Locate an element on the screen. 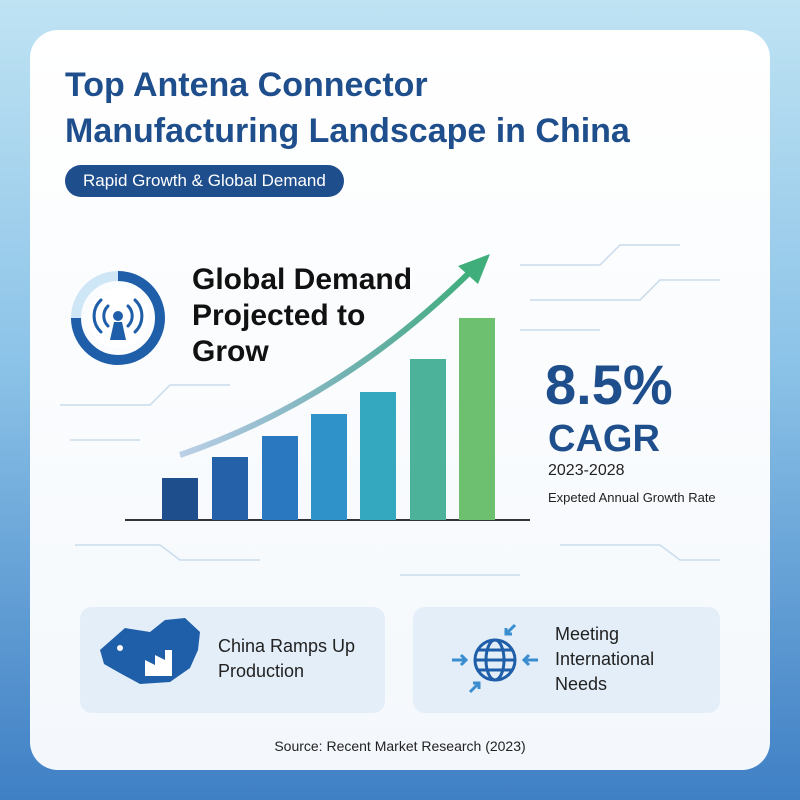  card-line: China Ramps Up is located at coordinates (287, 646).